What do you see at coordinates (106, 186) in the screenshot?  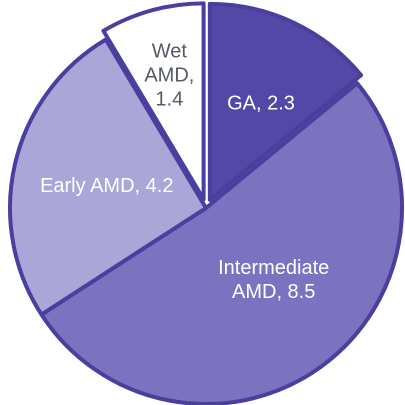 I see `pie-label-early-amd: Early AMD, 4.2` at bounding box center [106, 186].